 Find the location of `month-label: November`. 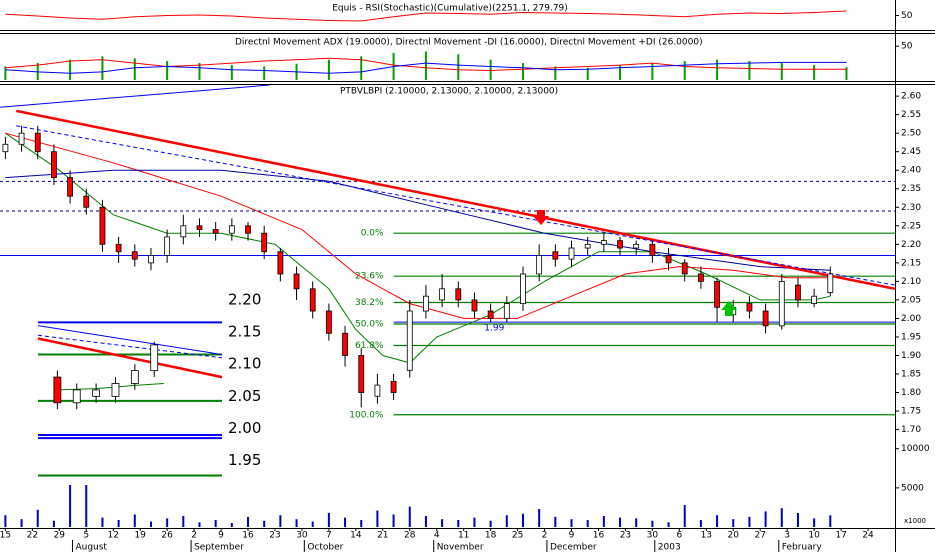

month-label: November is located at coordinates (460, 547).